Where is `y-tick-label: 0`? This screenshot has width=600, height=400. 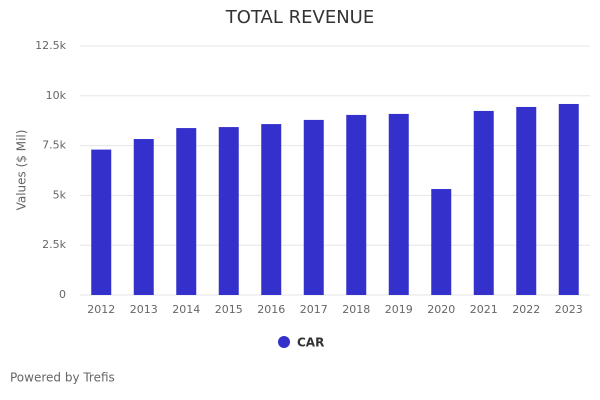
y-tick-label: 0 is located at coordinates (62, 294).